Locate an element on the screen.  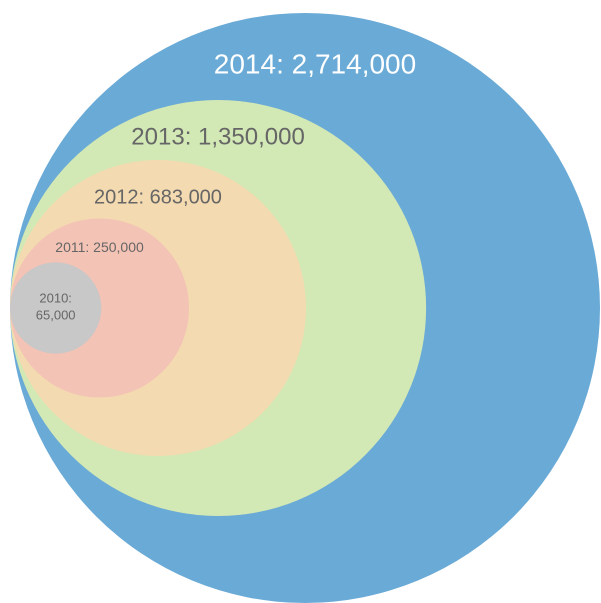
circle is located at coordinates (56, 308).